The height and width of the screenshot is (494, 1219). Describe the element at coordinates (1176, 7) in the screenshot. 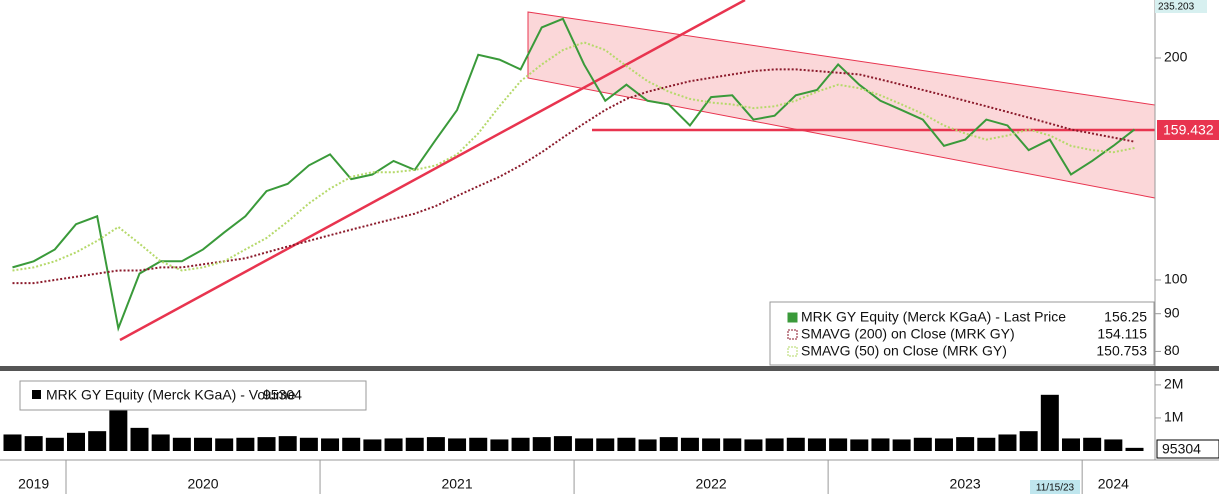

I see `top-label: 235.203` at that location.